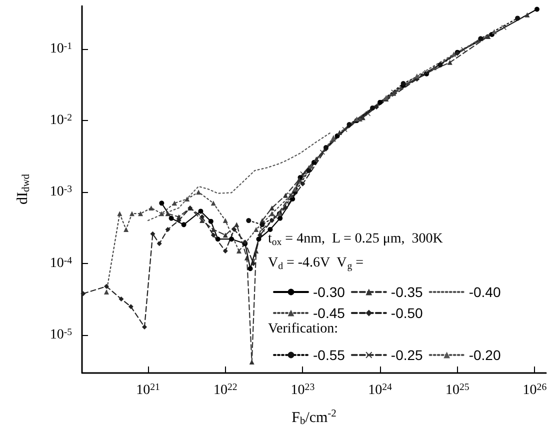  What do you see at coordinates (329, 292) in the screenshot?
I see `legend-label: -0.30` at bounding box center [329, 292].